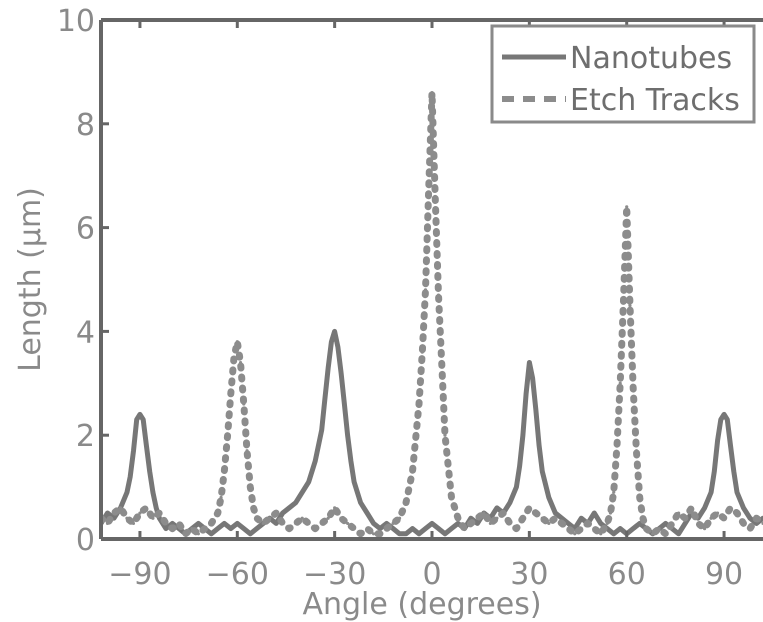  I want to click on x-tick-label: −60, so click(237, 574).